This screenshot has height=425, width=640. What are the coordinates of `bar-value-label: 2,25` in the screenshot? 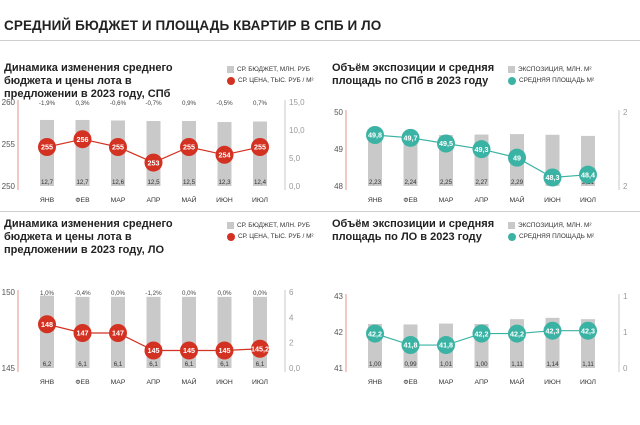 It's located at (446, 182).